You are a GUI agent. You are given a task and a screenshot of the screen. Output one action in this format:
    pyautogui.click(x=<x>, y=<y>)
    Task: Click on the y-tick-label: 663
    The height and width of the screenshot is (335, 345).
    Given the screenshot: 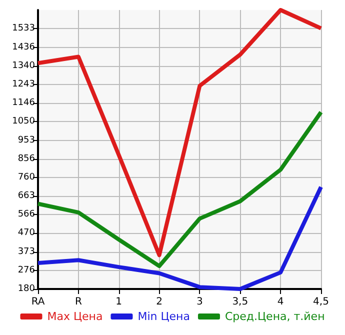 What is the action you would take?
    pyautogui.click(x=26, y=196)
    